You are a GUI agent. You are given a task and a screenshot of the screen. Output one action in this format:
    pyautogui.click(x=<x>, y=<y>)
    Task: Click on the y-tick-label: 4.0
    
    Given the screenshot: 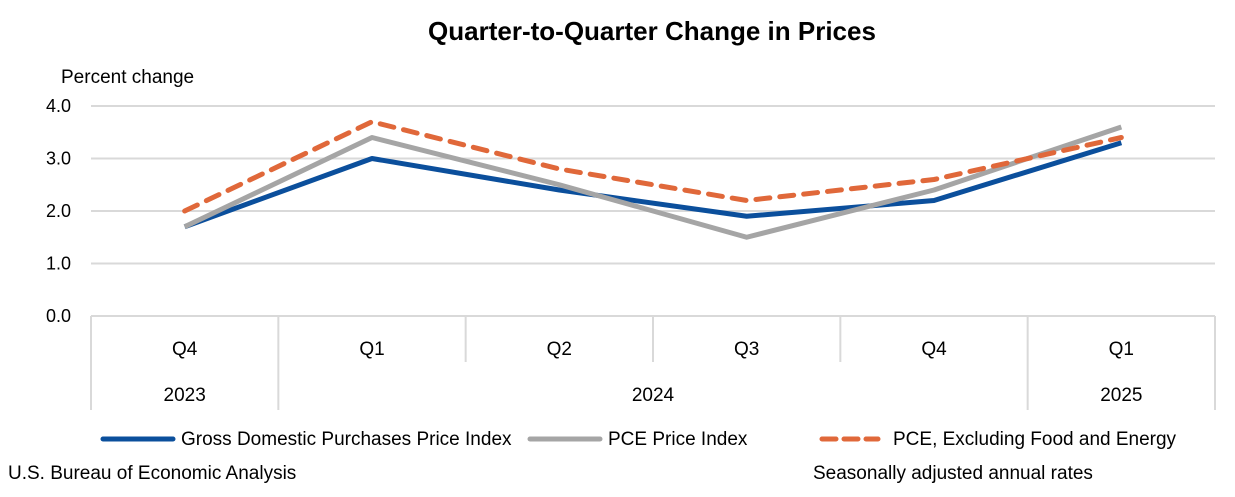 What is the action you would take?
    pyautogui.click(x=58, y=106)
    